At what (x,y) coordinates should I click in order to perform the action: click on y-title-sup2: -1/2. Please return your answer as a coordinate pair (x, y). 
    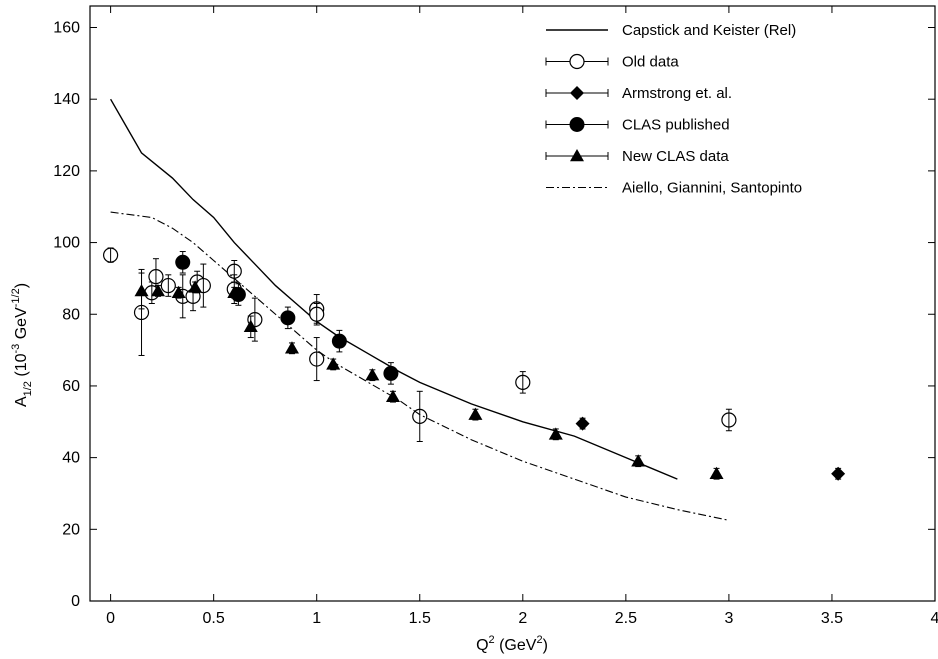
    Looking at the image, I should click on (16, 297).